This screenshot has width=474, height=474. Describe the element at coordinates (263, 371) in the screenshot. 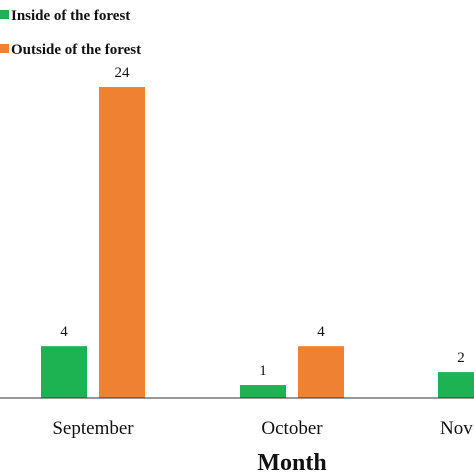

I see `value-label-october-series-1: 1` at that location.